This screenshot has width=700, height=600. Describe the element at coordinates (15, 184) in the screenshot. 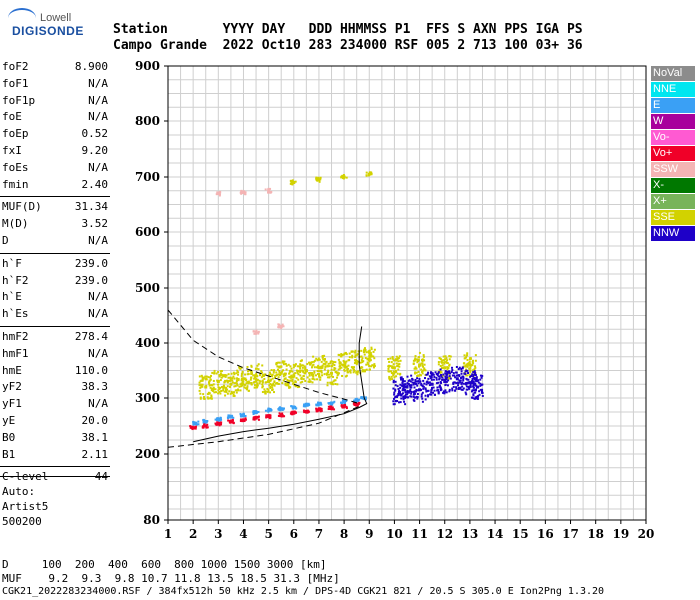

I see `param-key: fmin` at that location.